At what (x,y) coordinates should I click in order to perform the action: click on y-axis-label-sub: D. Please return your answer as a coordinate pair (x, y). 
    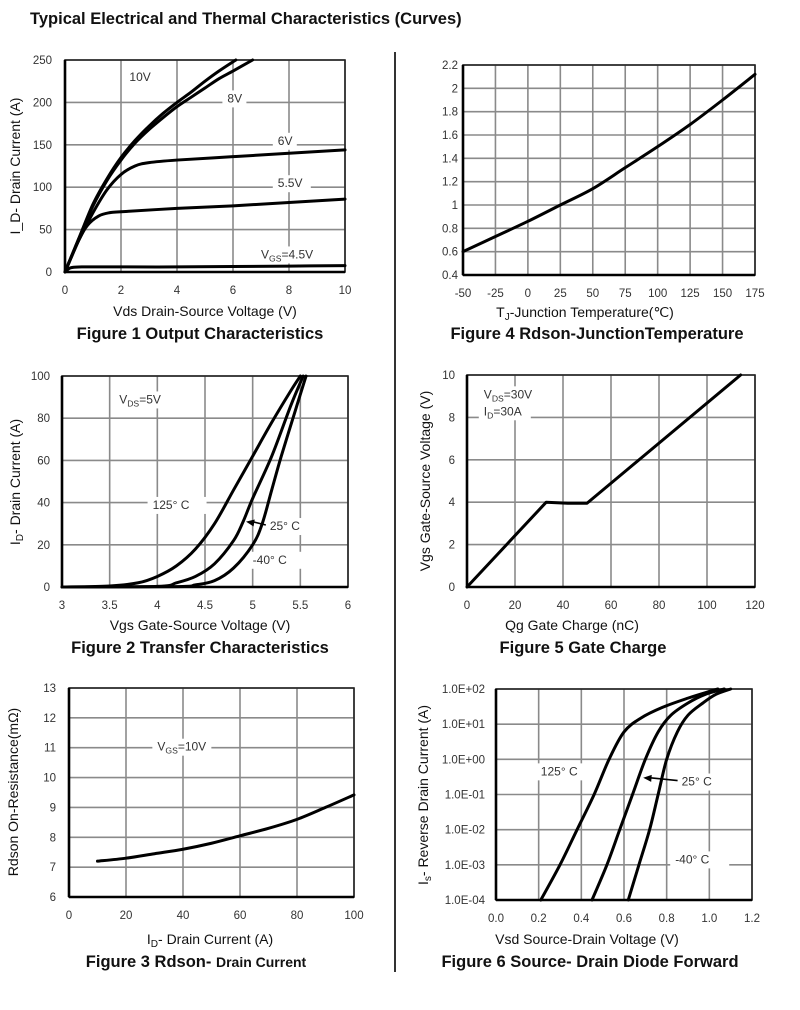
    Looking at the image, I should click on (20, 537).